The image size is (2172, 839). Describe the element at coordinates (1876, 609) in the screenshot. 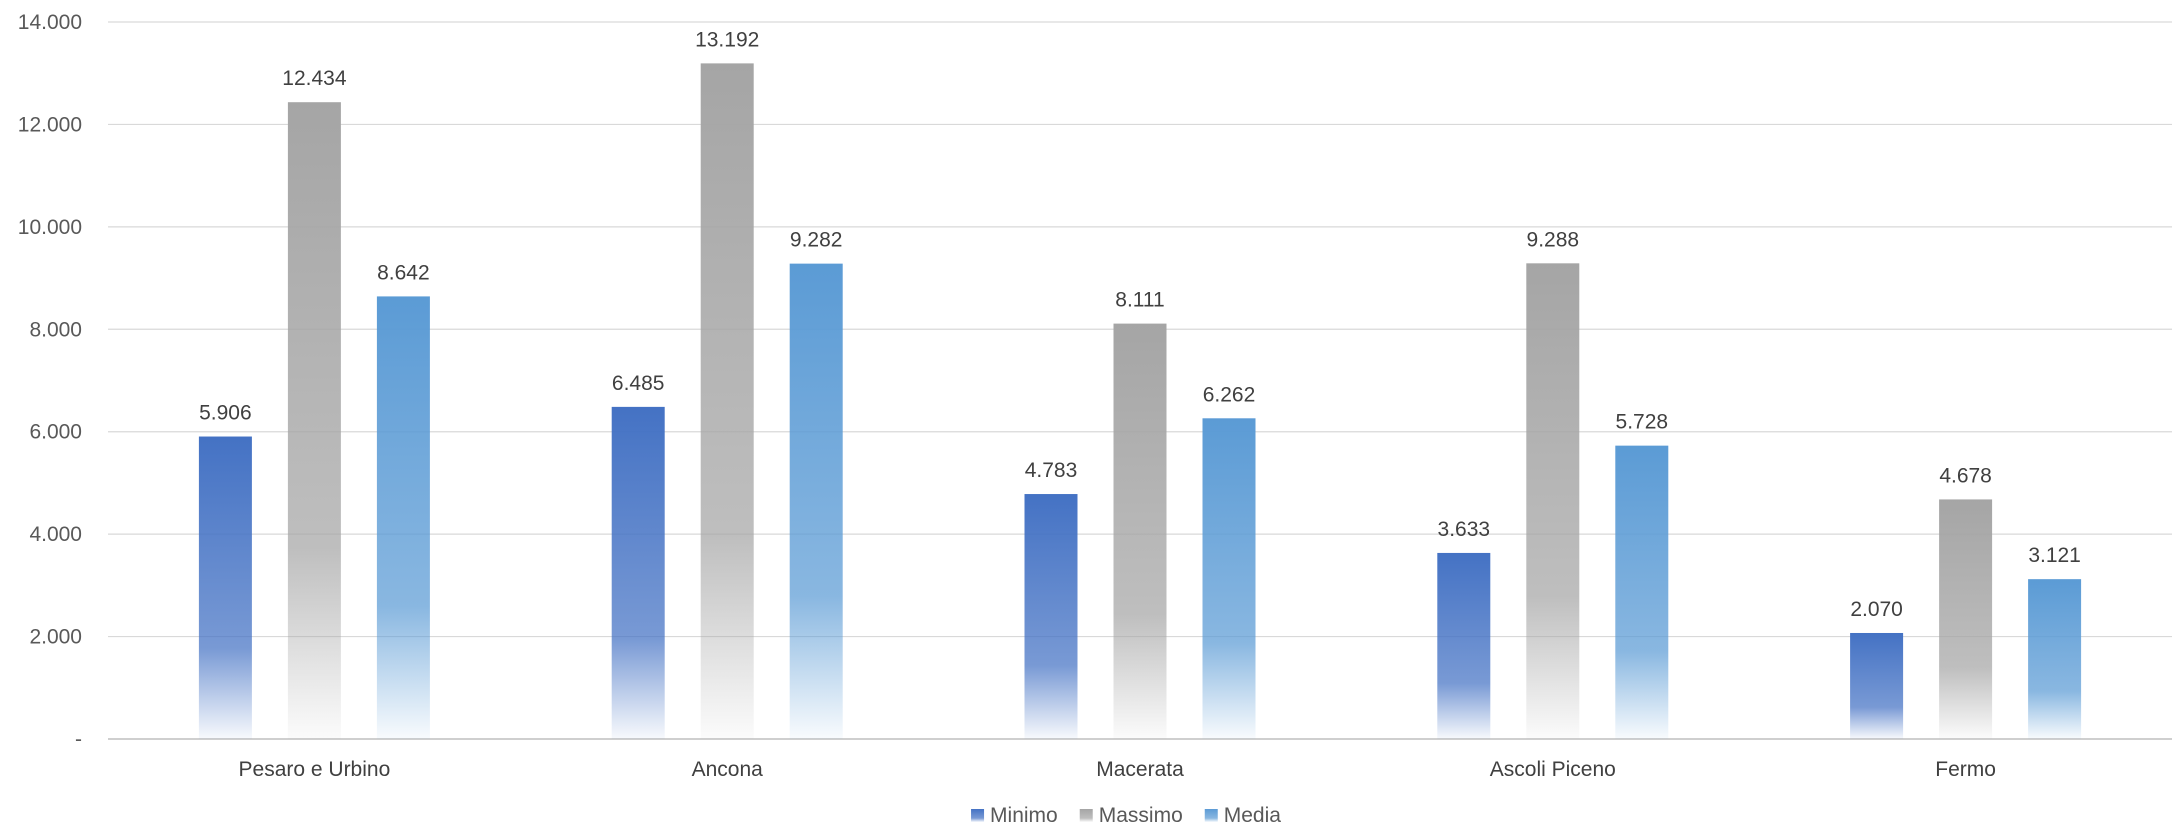

I see `data-label: 2.070` at that location.